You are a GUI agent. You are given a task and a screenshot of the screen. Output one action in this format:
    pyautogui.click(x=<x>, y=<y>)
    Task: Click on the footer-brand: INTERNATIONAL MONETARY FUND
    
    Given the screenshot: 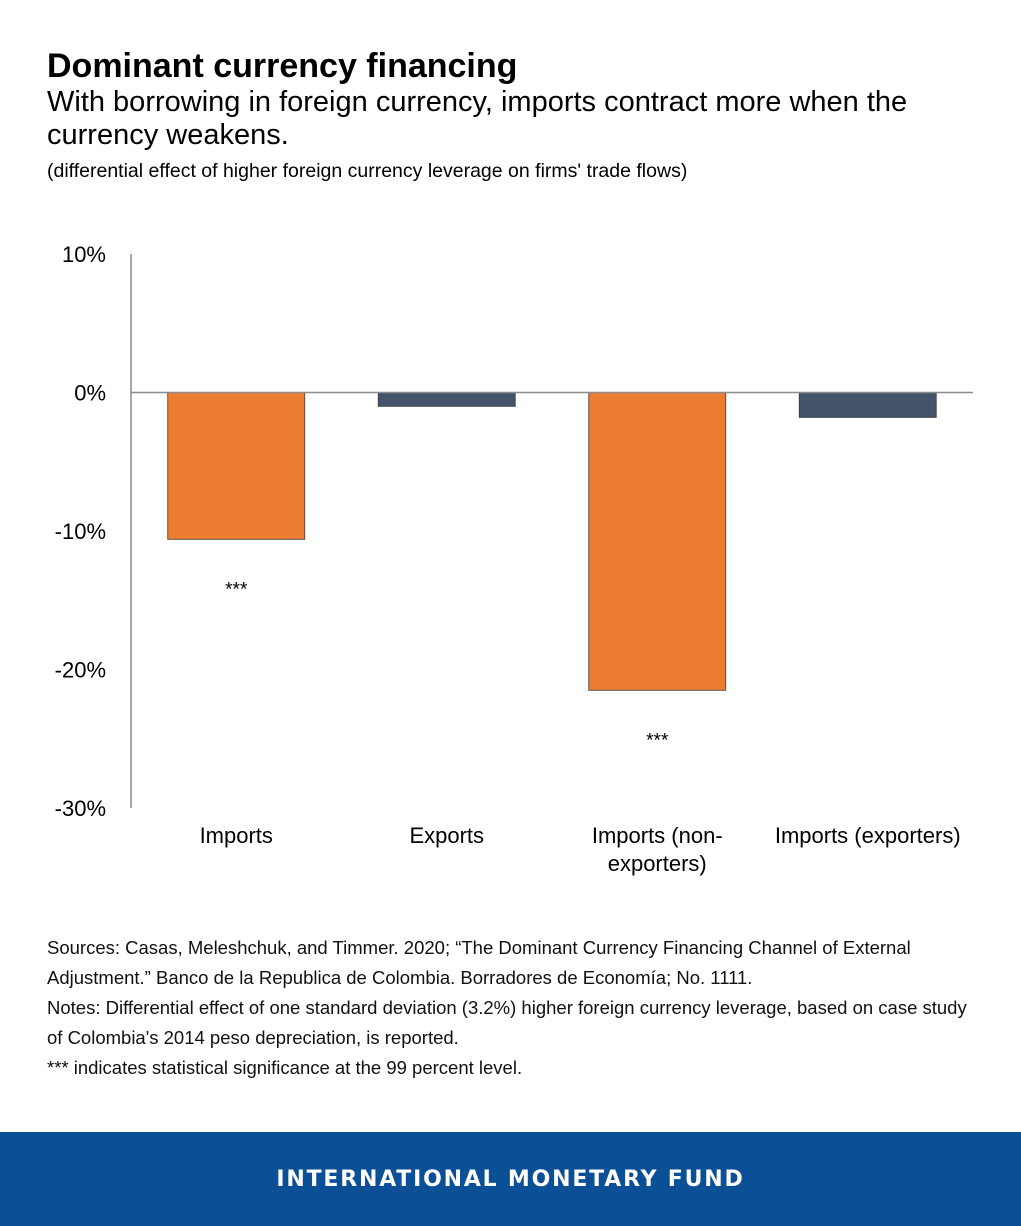 What is the action you would take?
    pyautogui.click(x=510, y=1179)
    